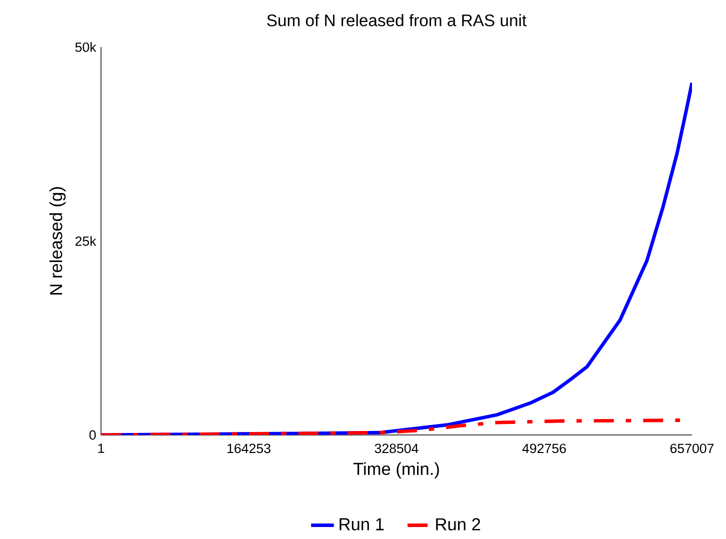  Describe the element at coordinates (57, 240) in the screenshot. I see `y-axis-title: N released (g)` at that location.